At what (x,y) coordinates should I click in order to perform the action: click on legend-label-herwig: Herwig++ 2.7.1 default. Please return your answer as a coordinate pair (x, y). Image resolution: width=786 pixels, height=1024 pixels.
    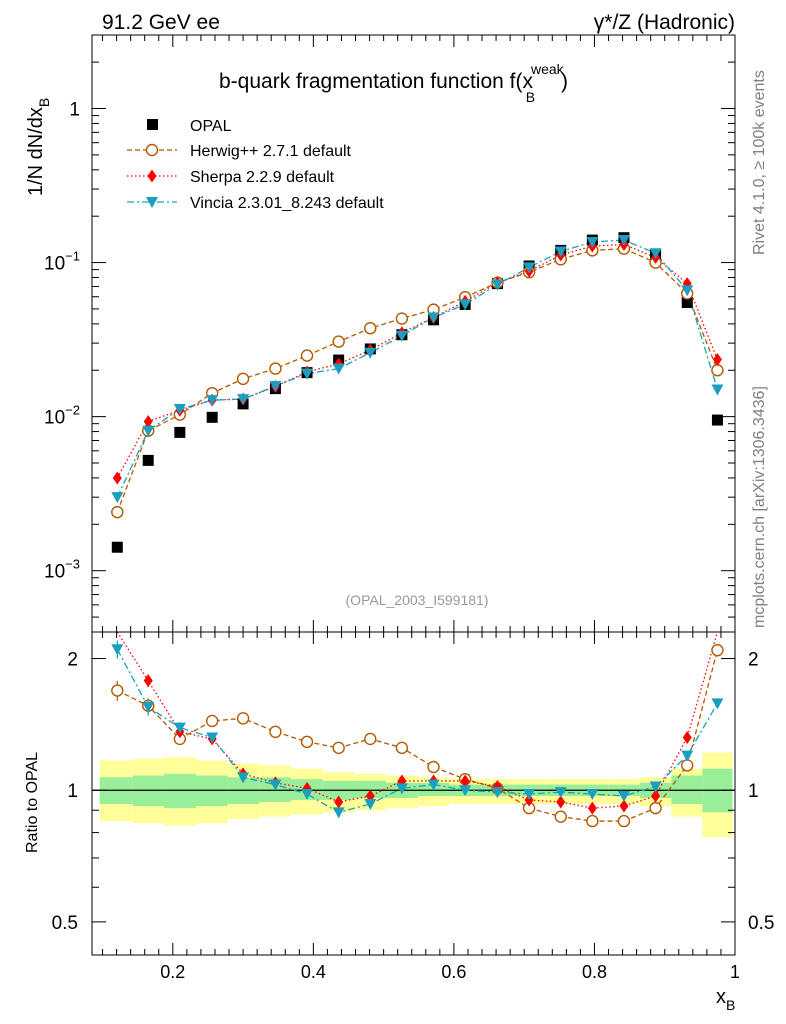
    Looking at the image, I should click on (271, 151).